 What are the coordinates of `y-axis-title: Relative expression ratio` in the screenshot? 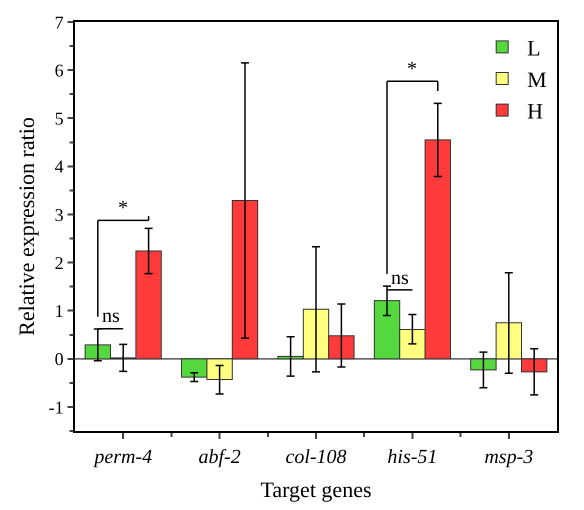 It's located at (26, 226).